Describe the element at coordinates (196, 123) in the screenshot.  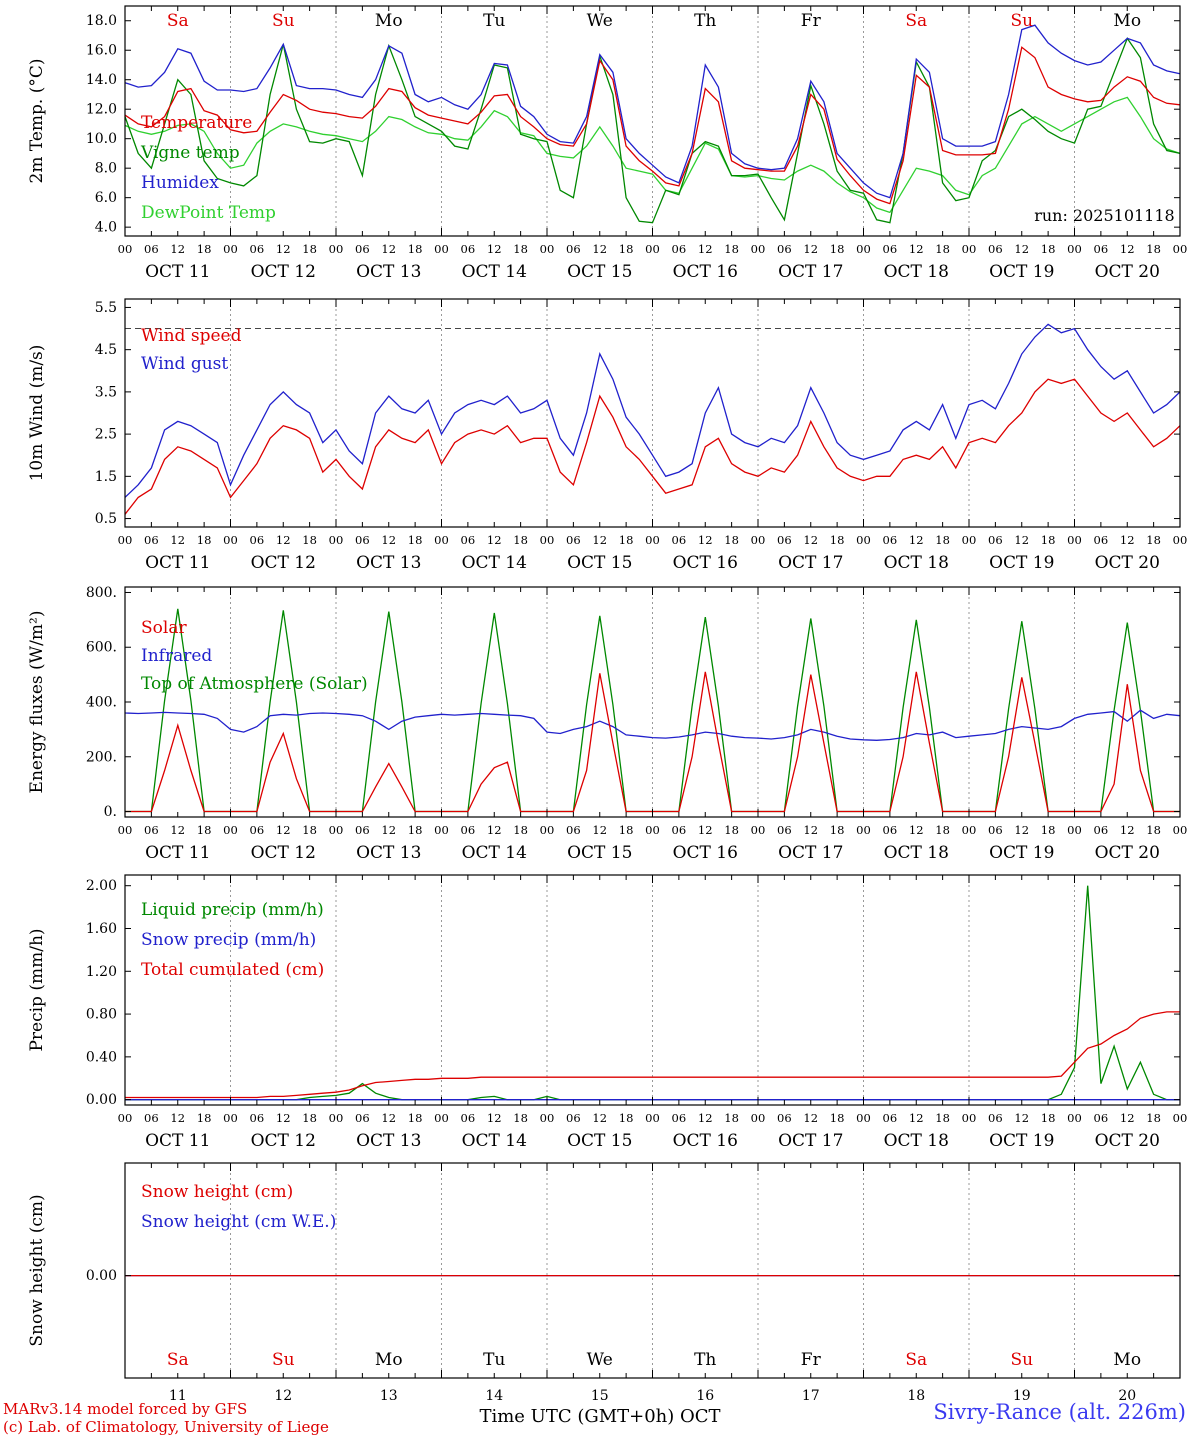
I see `legend-temperature: Temperature` at that location.